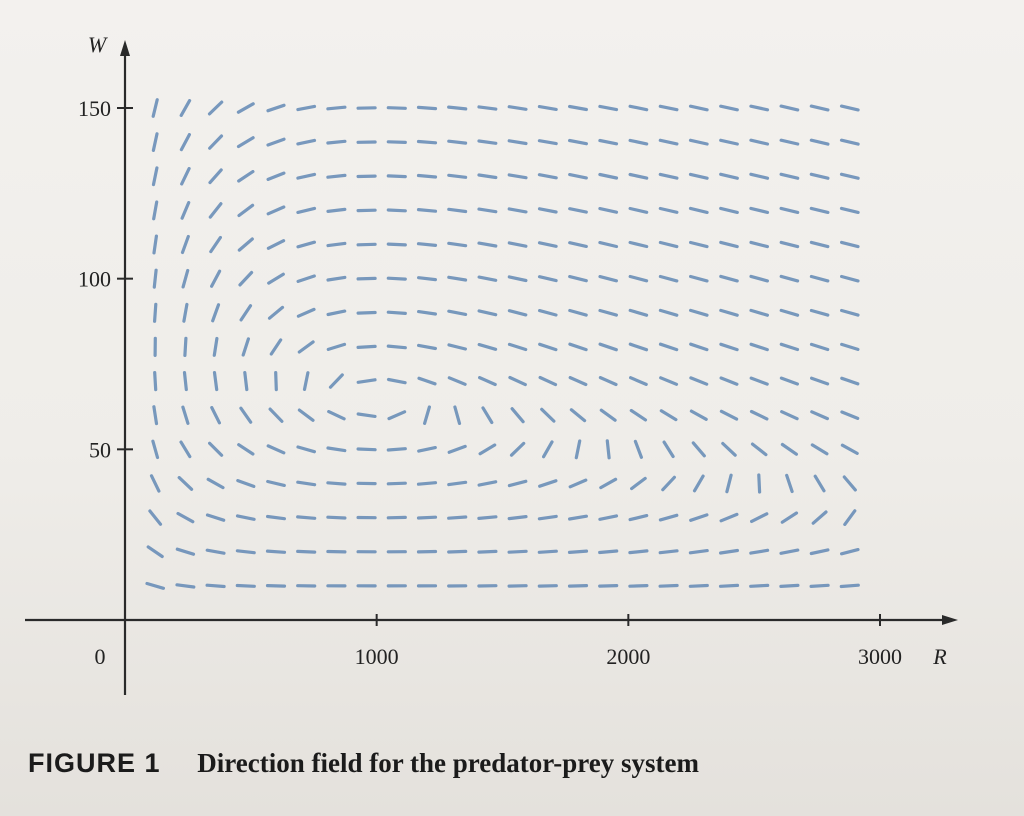 The width and height of the screenshot is (1024, 816). I want to click on y-tick-label: 50, so click(100, 449).